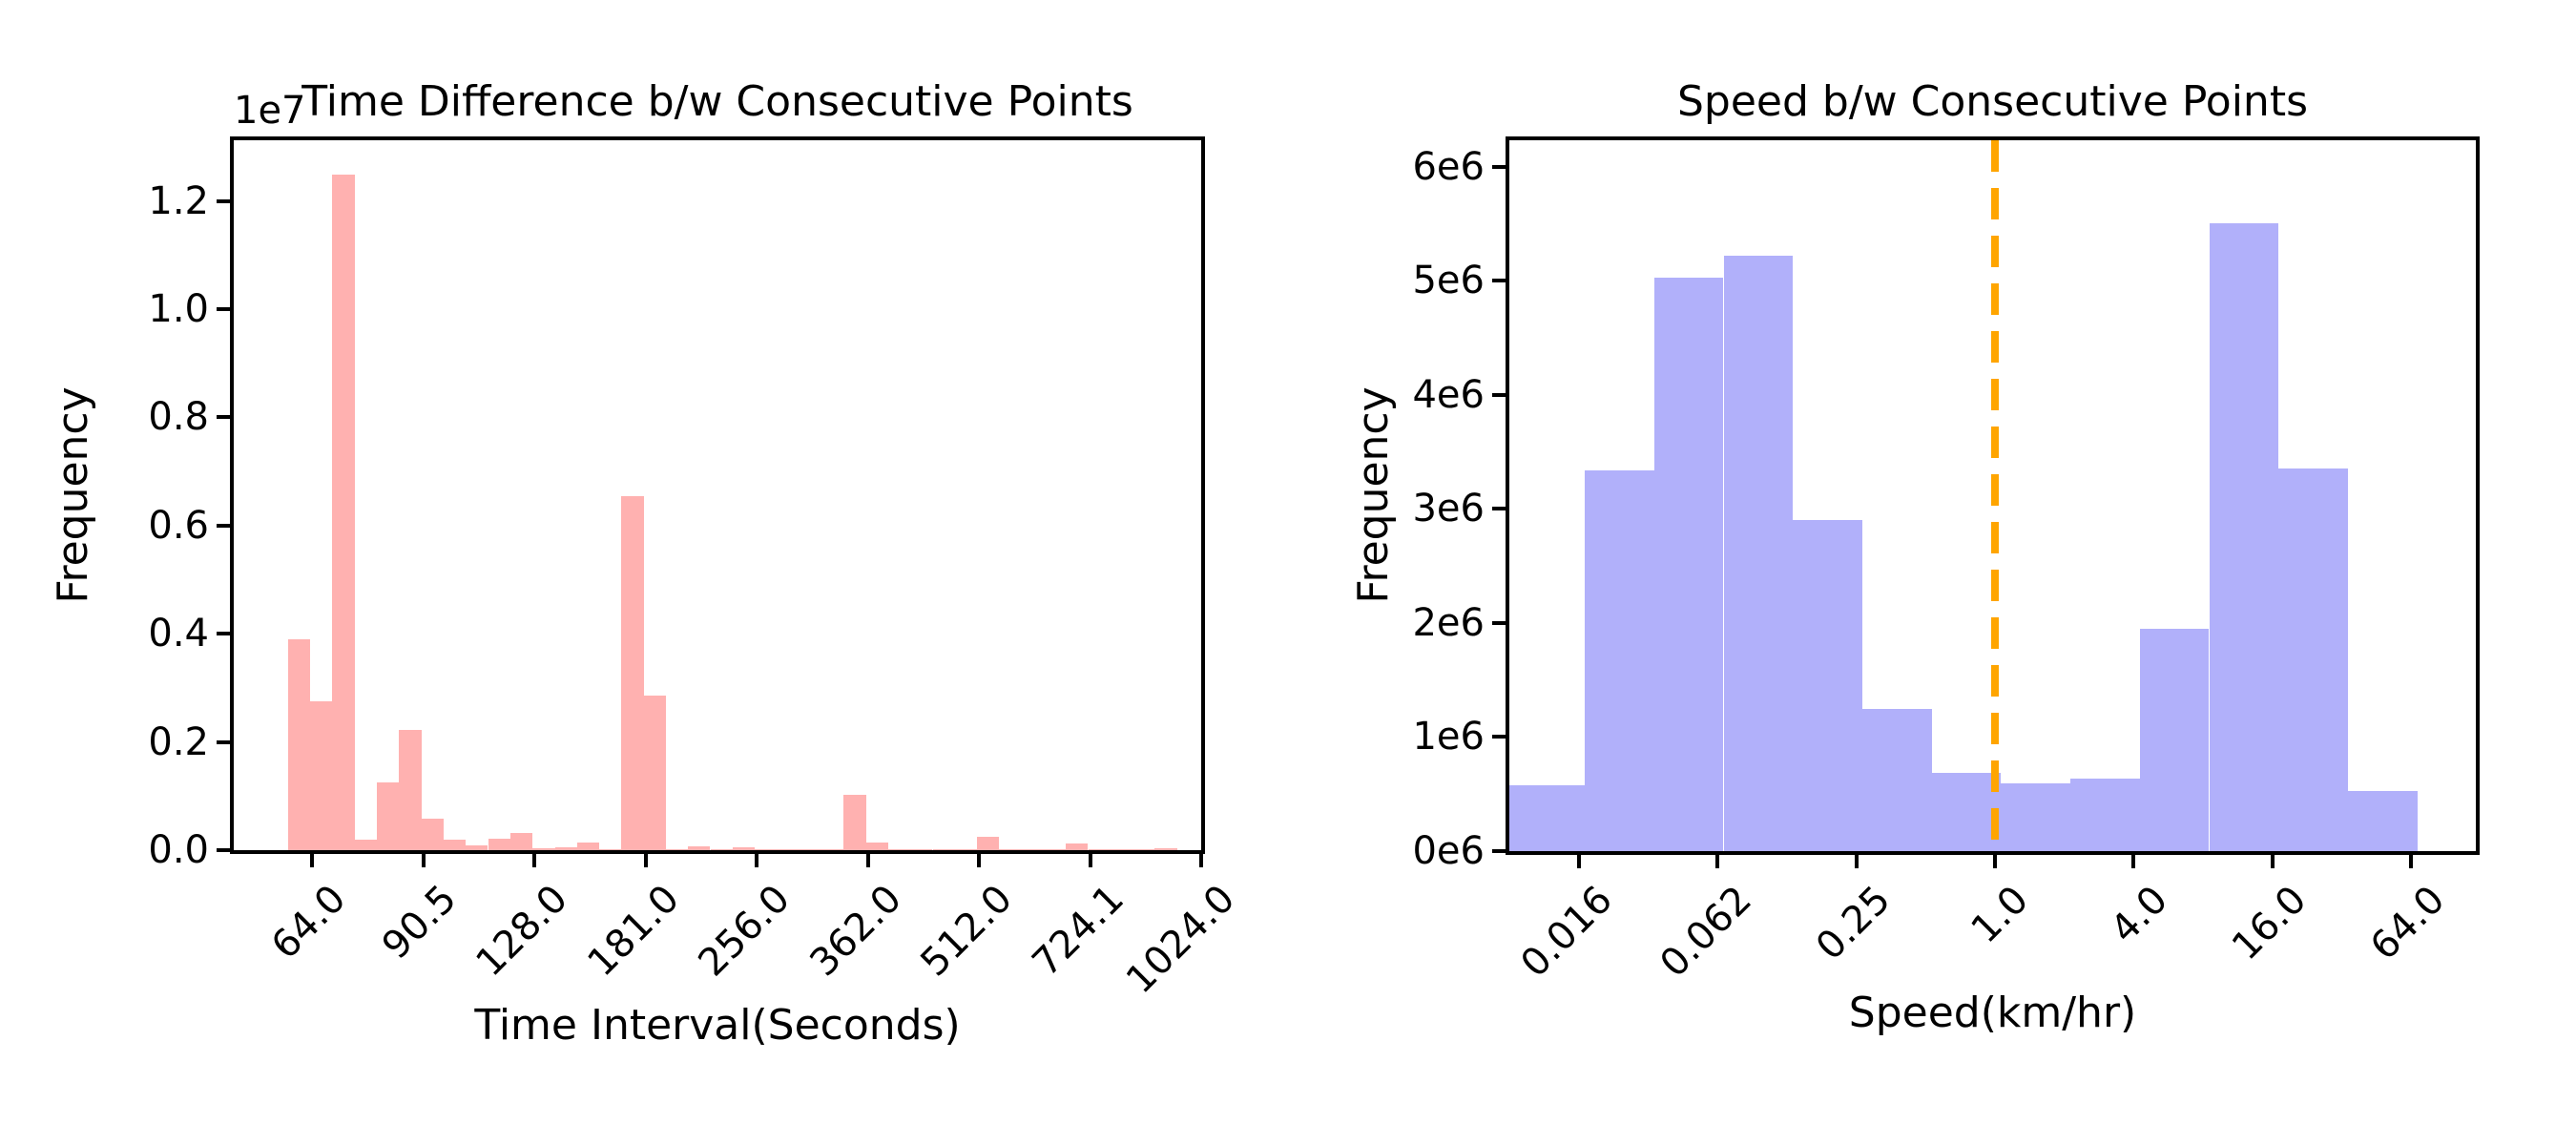 The height and width of the screenshot is (1145, 2576). Describe the element at coordinates (1448, 166) in the screenshot. I see `y-tick-label: 6e6` at that location.